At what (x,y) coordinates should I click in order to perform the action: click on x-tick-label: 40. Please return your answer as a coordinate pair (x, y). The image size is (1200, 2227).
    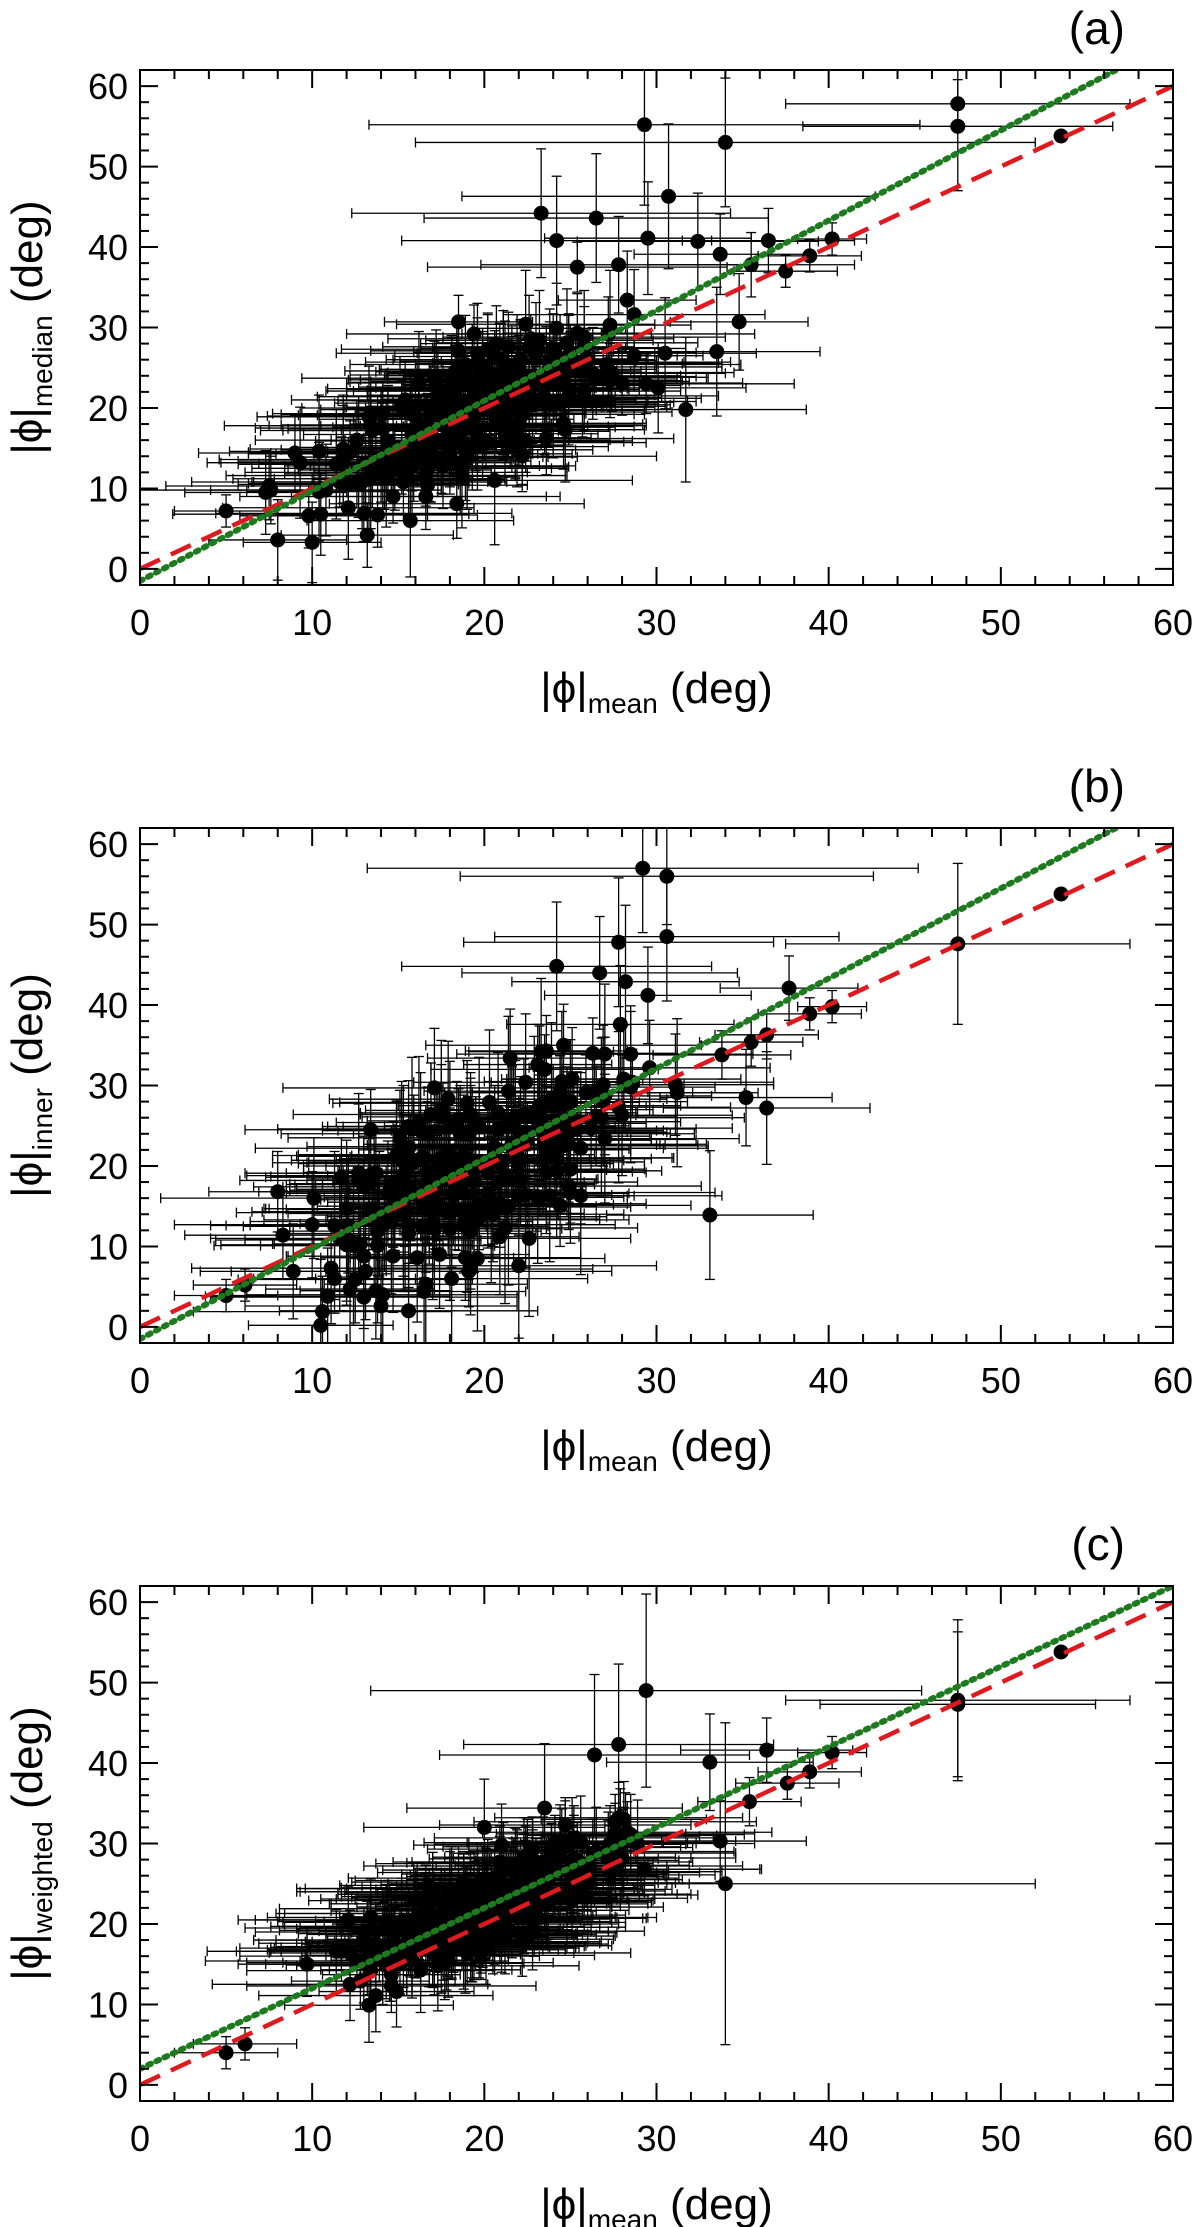
    Looking at the image, I should click on (829, 1380).